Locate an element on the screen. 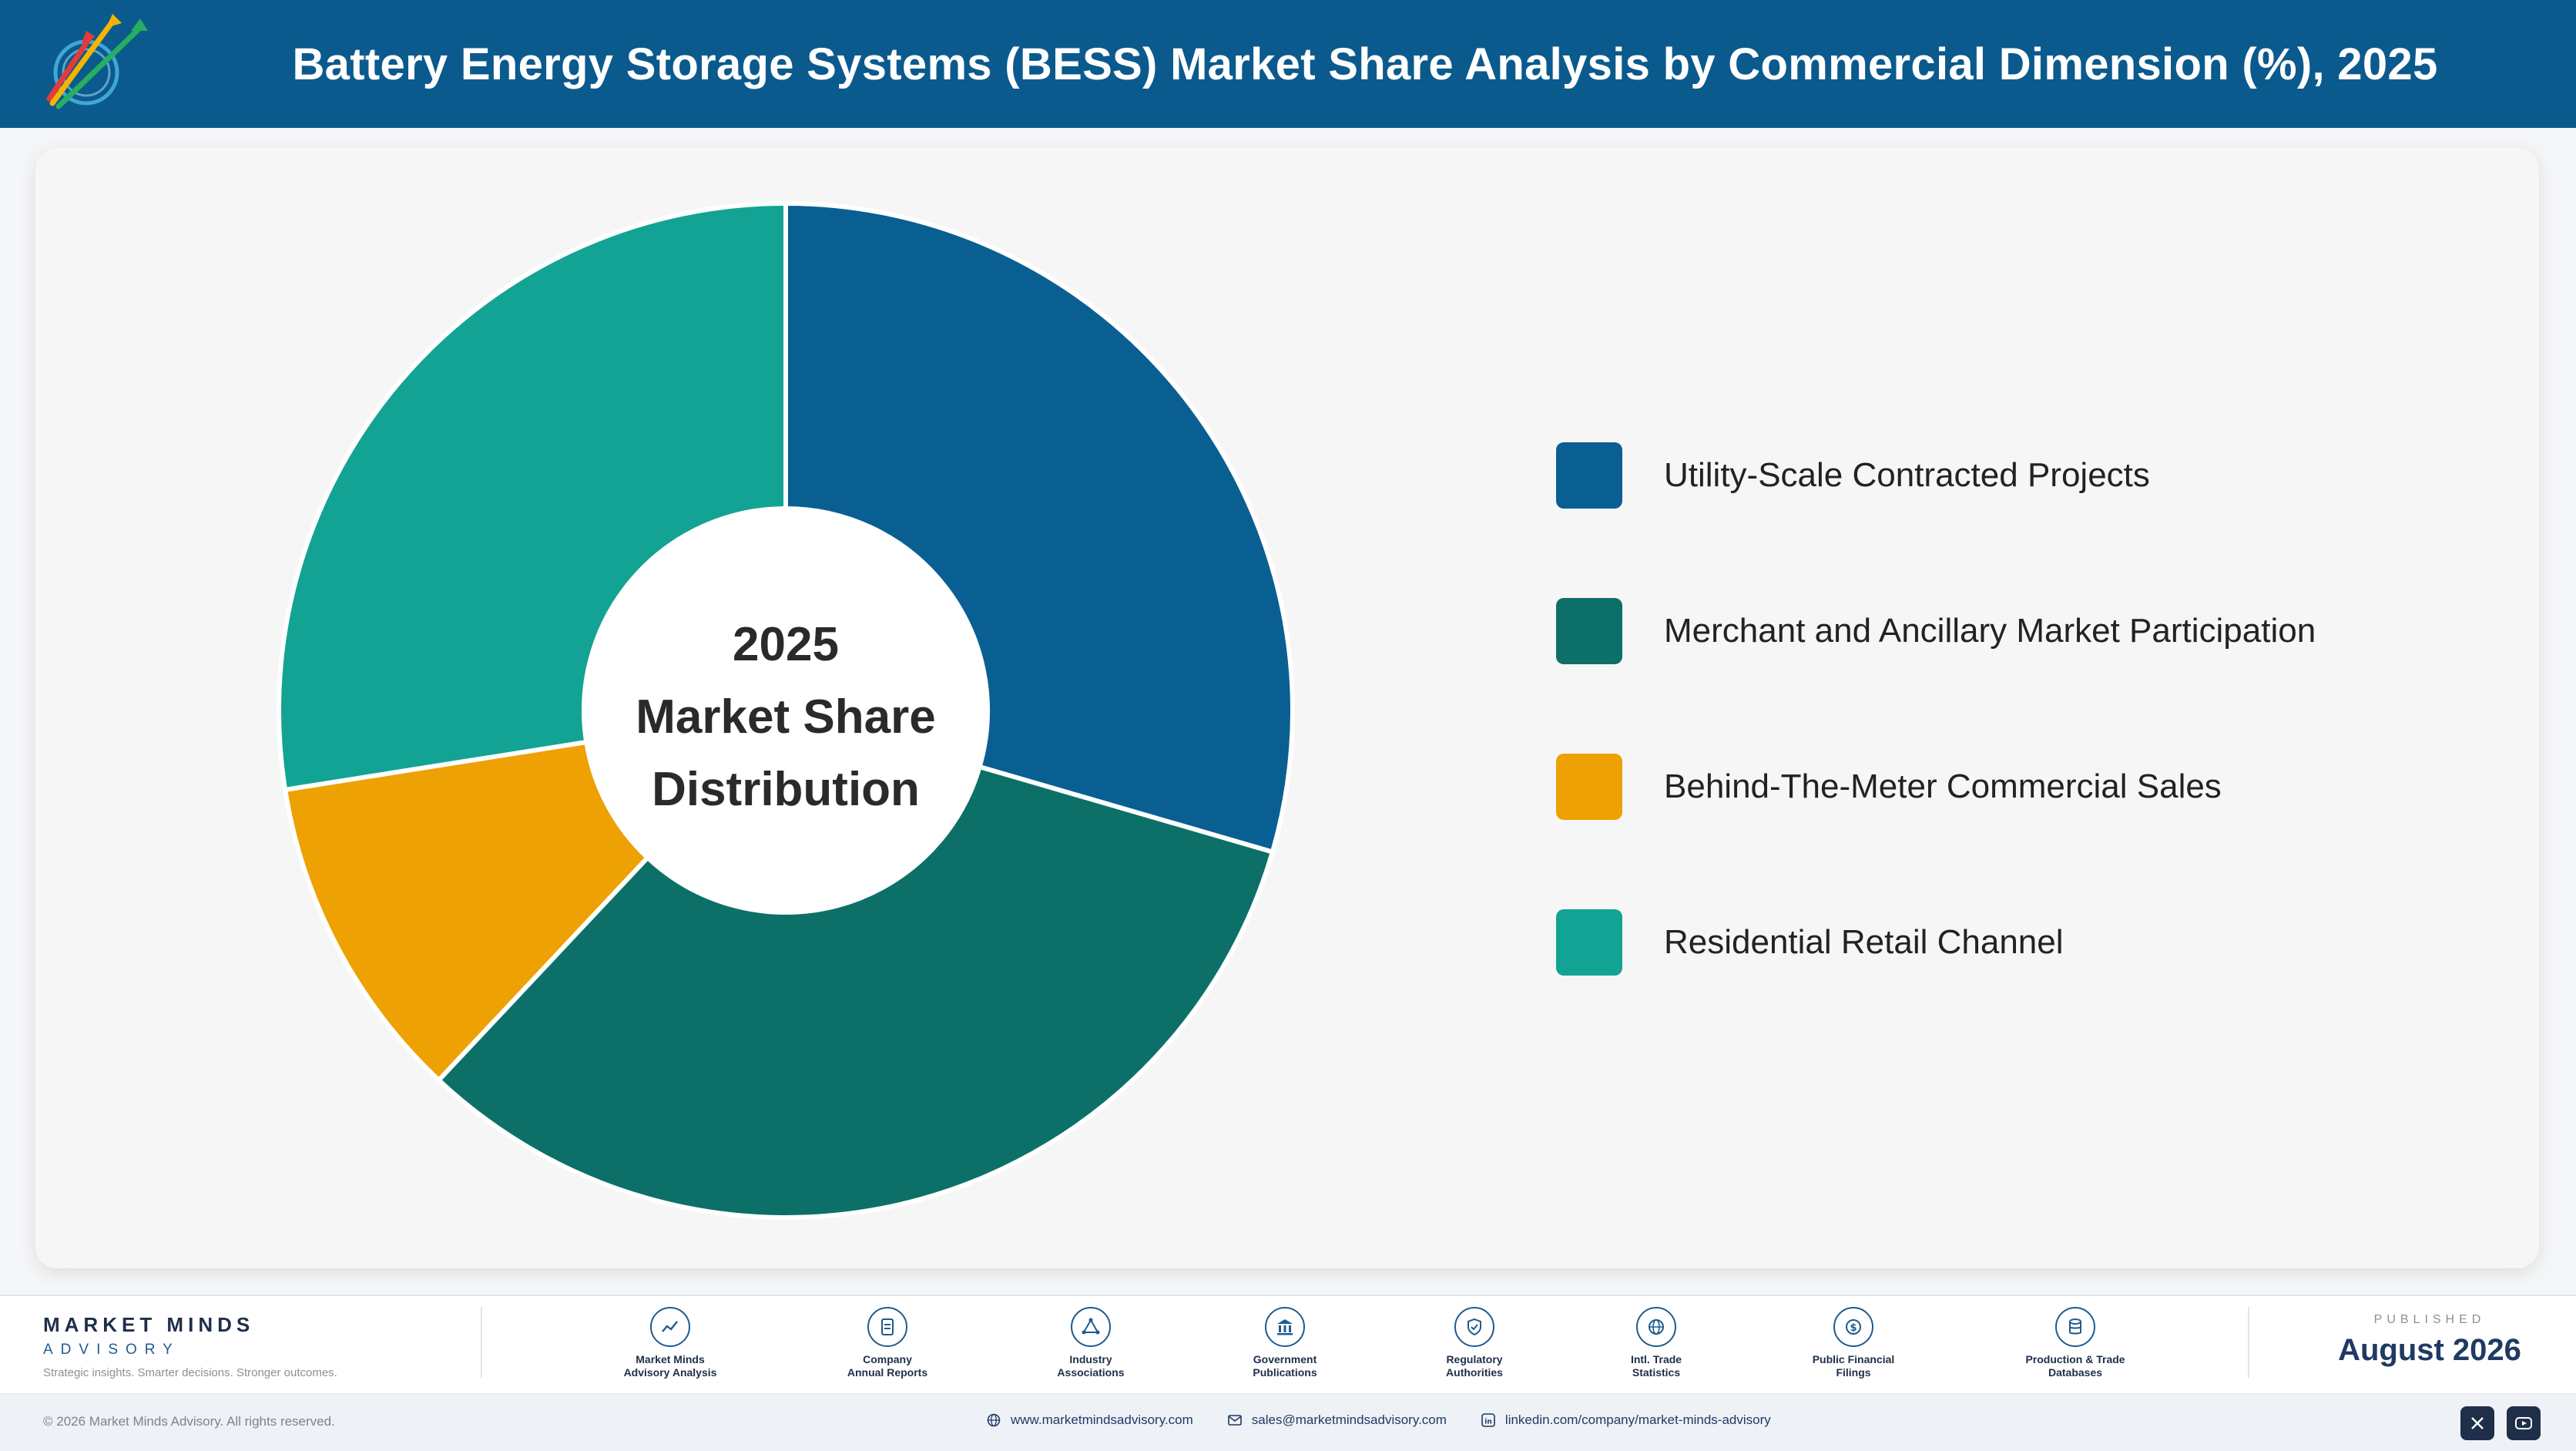 The height and width of the screenshot is (1451, 2576). source-item: Company Annual Reports is located at coordinates (887, 1343).